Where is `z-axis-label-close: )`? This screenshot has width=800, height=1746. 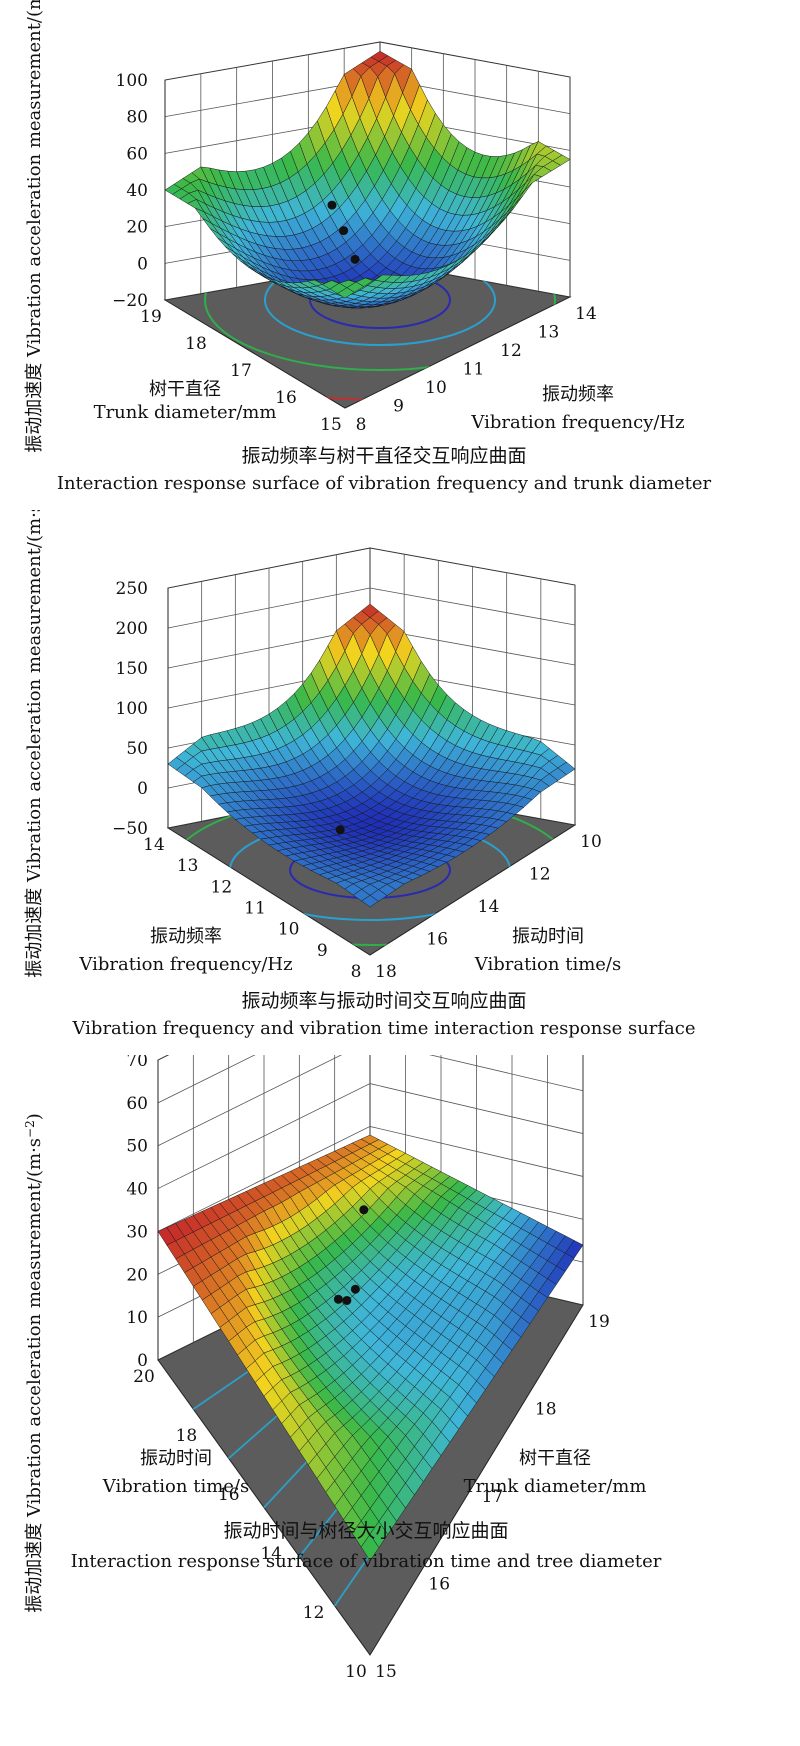 z-axis-label-close: ) is located at coordinates (34, 1116).